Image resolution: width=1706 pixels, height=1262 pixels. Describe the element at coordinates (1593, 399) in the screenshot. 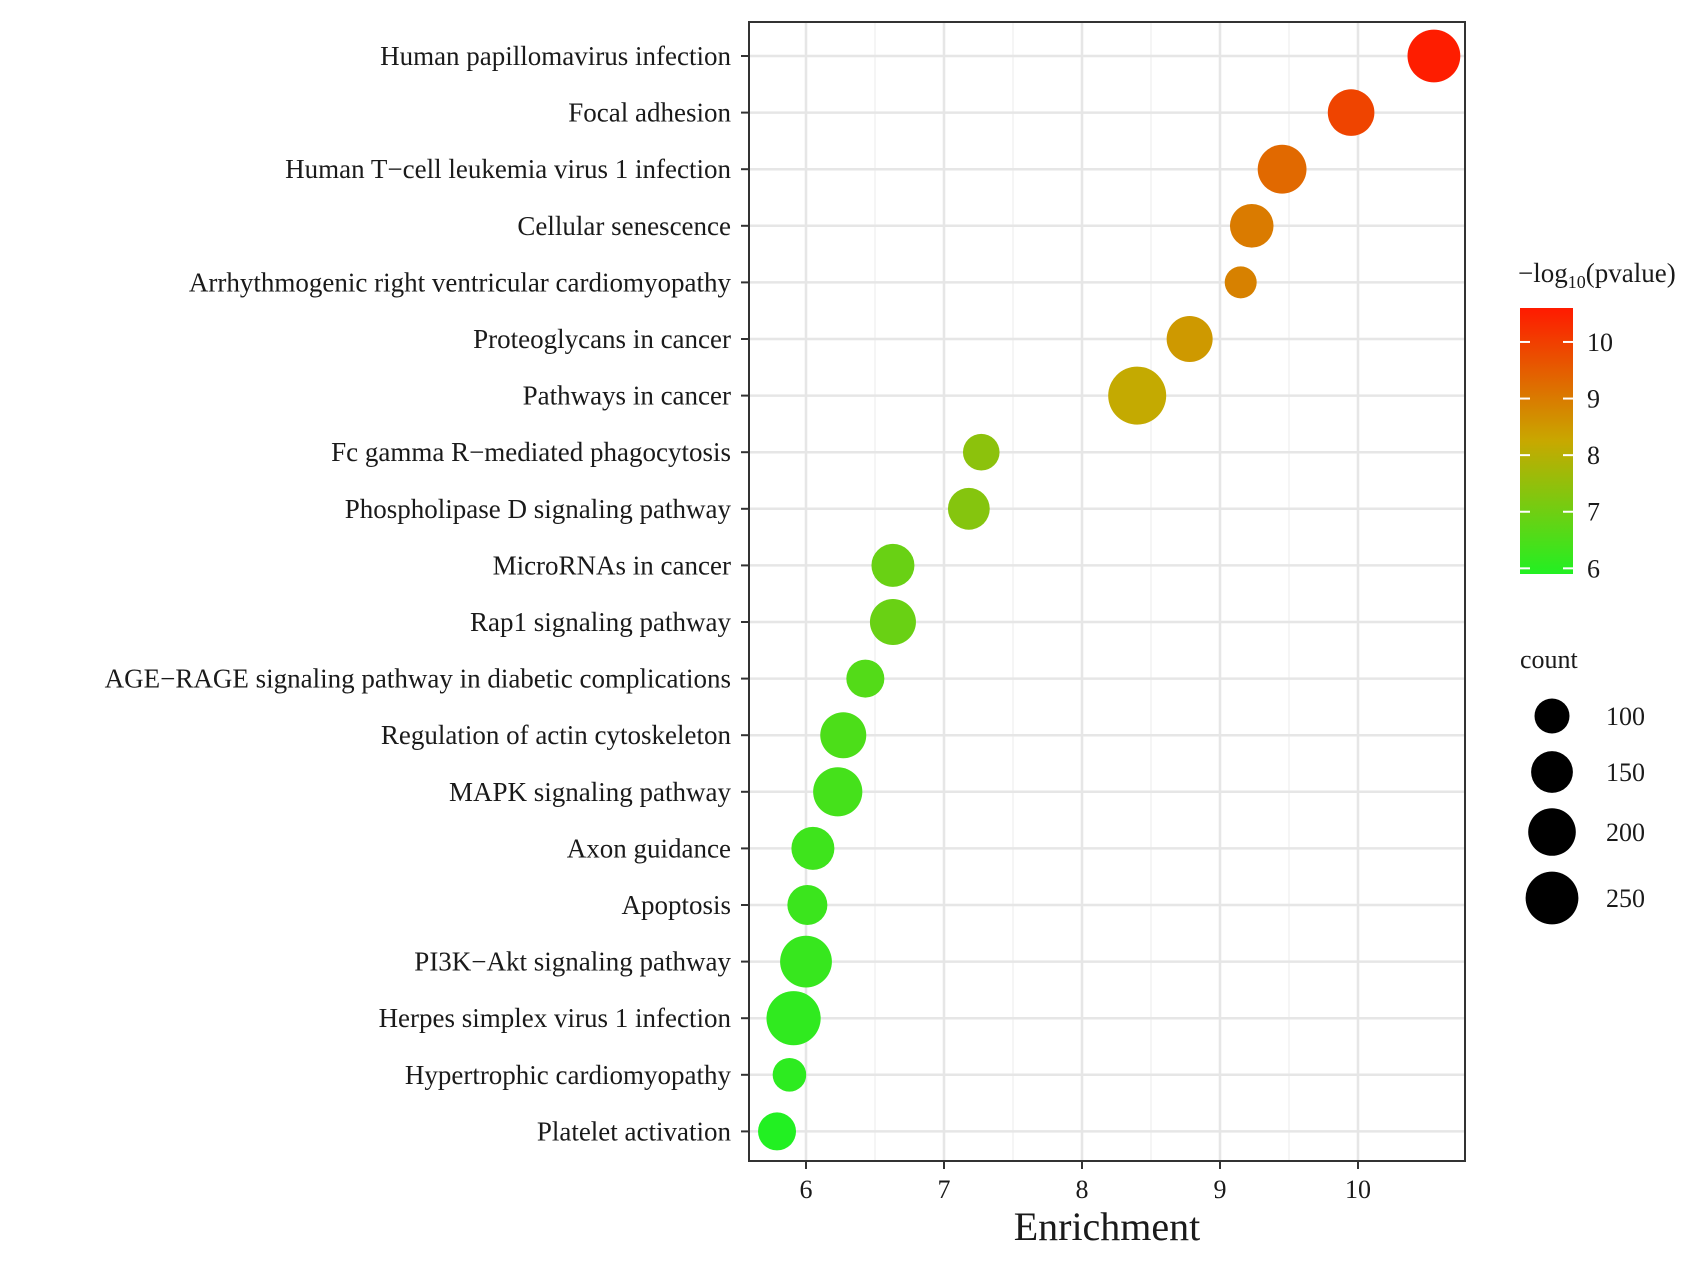

I see `color-bar-label-3: 9` at that location.